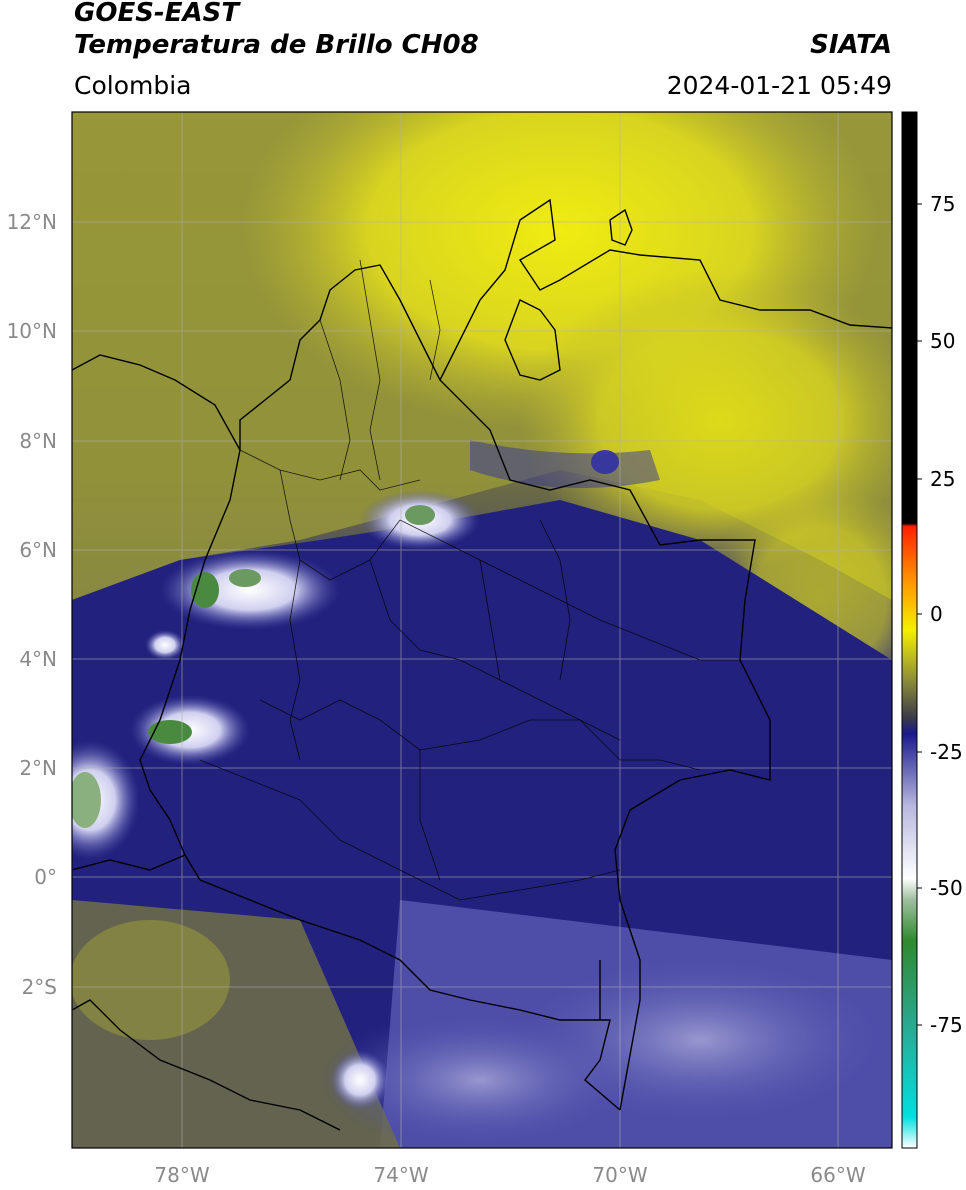  What do you see at coordinates (851, 45) in the screenshot?
I see `organization-label: SIATA` at bounding box center [851, 45].